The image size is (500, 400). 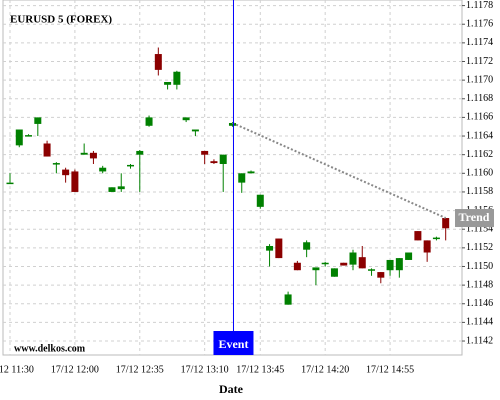 What do you see at coordinates (479, 173) in the screenshot?
I see `y-tick-label: 1.1160` at bounding box center [479, 173].